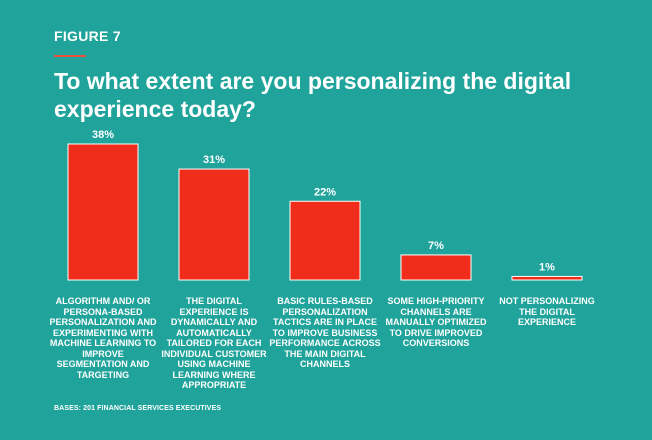 Image resolution: width=652 pixels, height=440 pixels. What do you see at coordinates (138, 408) in the screenshot?
I see `bases-note: BASES: 201 FINANCIAL SERVICES EXECUTIVES` at bounding box center [138, 408].